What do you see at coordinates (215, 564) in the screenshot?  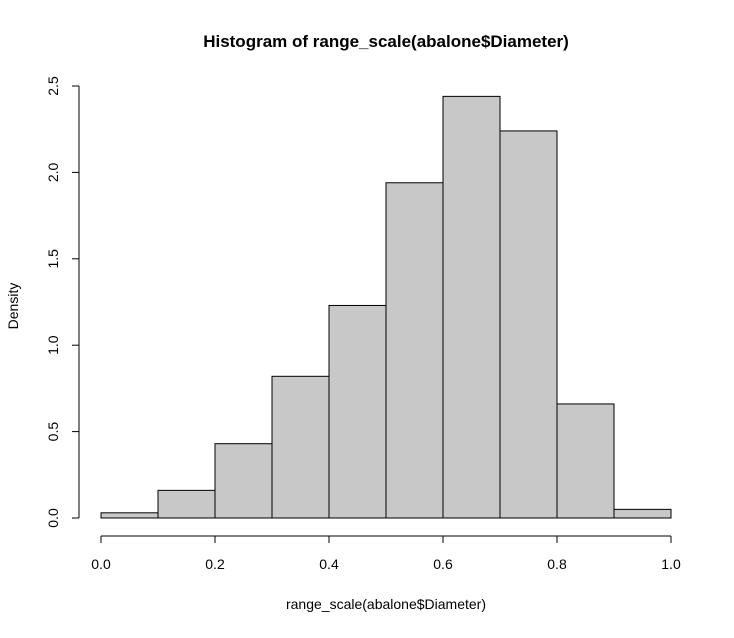 I see `x-tick-label: 0.2` at bounding box center [215, 564].